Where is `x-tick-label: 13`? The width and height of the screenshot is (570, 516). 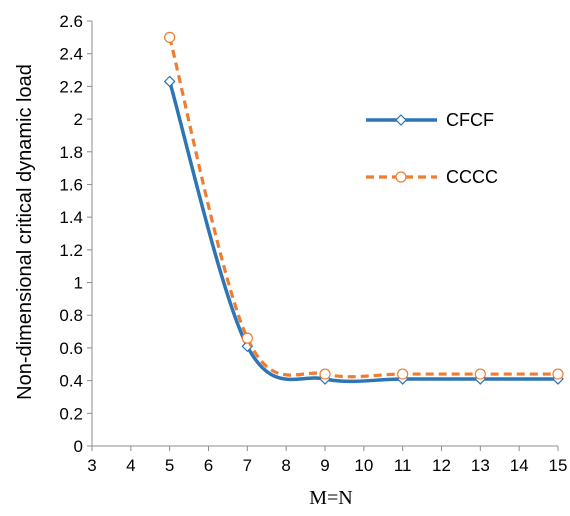
x-tick-label: 13 is located at coordinates (480, 465).